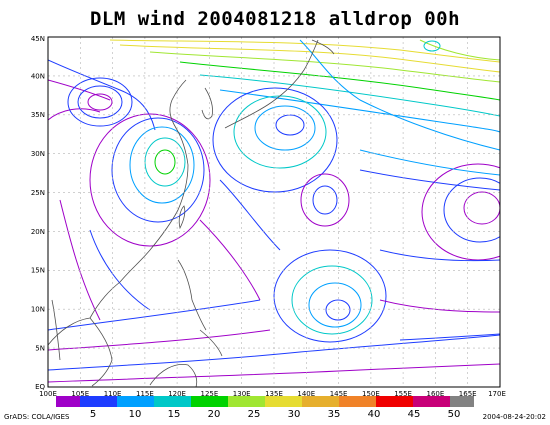  I want to click on lat-label: 40N, so click(38, 76).